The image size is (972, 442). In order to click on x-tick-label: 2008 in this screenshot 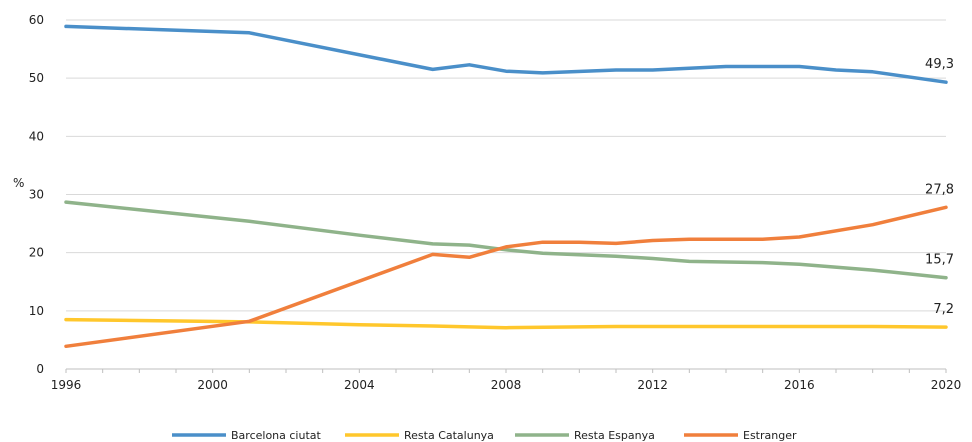, I will do `click(506, 385)`.